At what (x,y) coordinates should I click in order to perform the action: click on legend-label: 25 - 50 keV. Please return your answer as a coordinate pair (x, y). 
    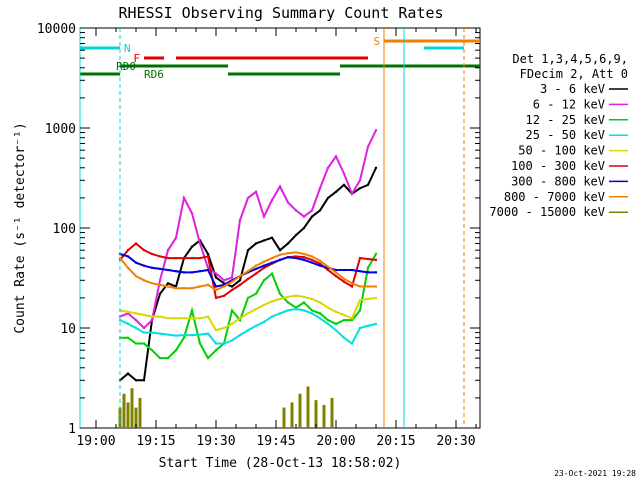
    Looking at the image, I should click on (565, 135).